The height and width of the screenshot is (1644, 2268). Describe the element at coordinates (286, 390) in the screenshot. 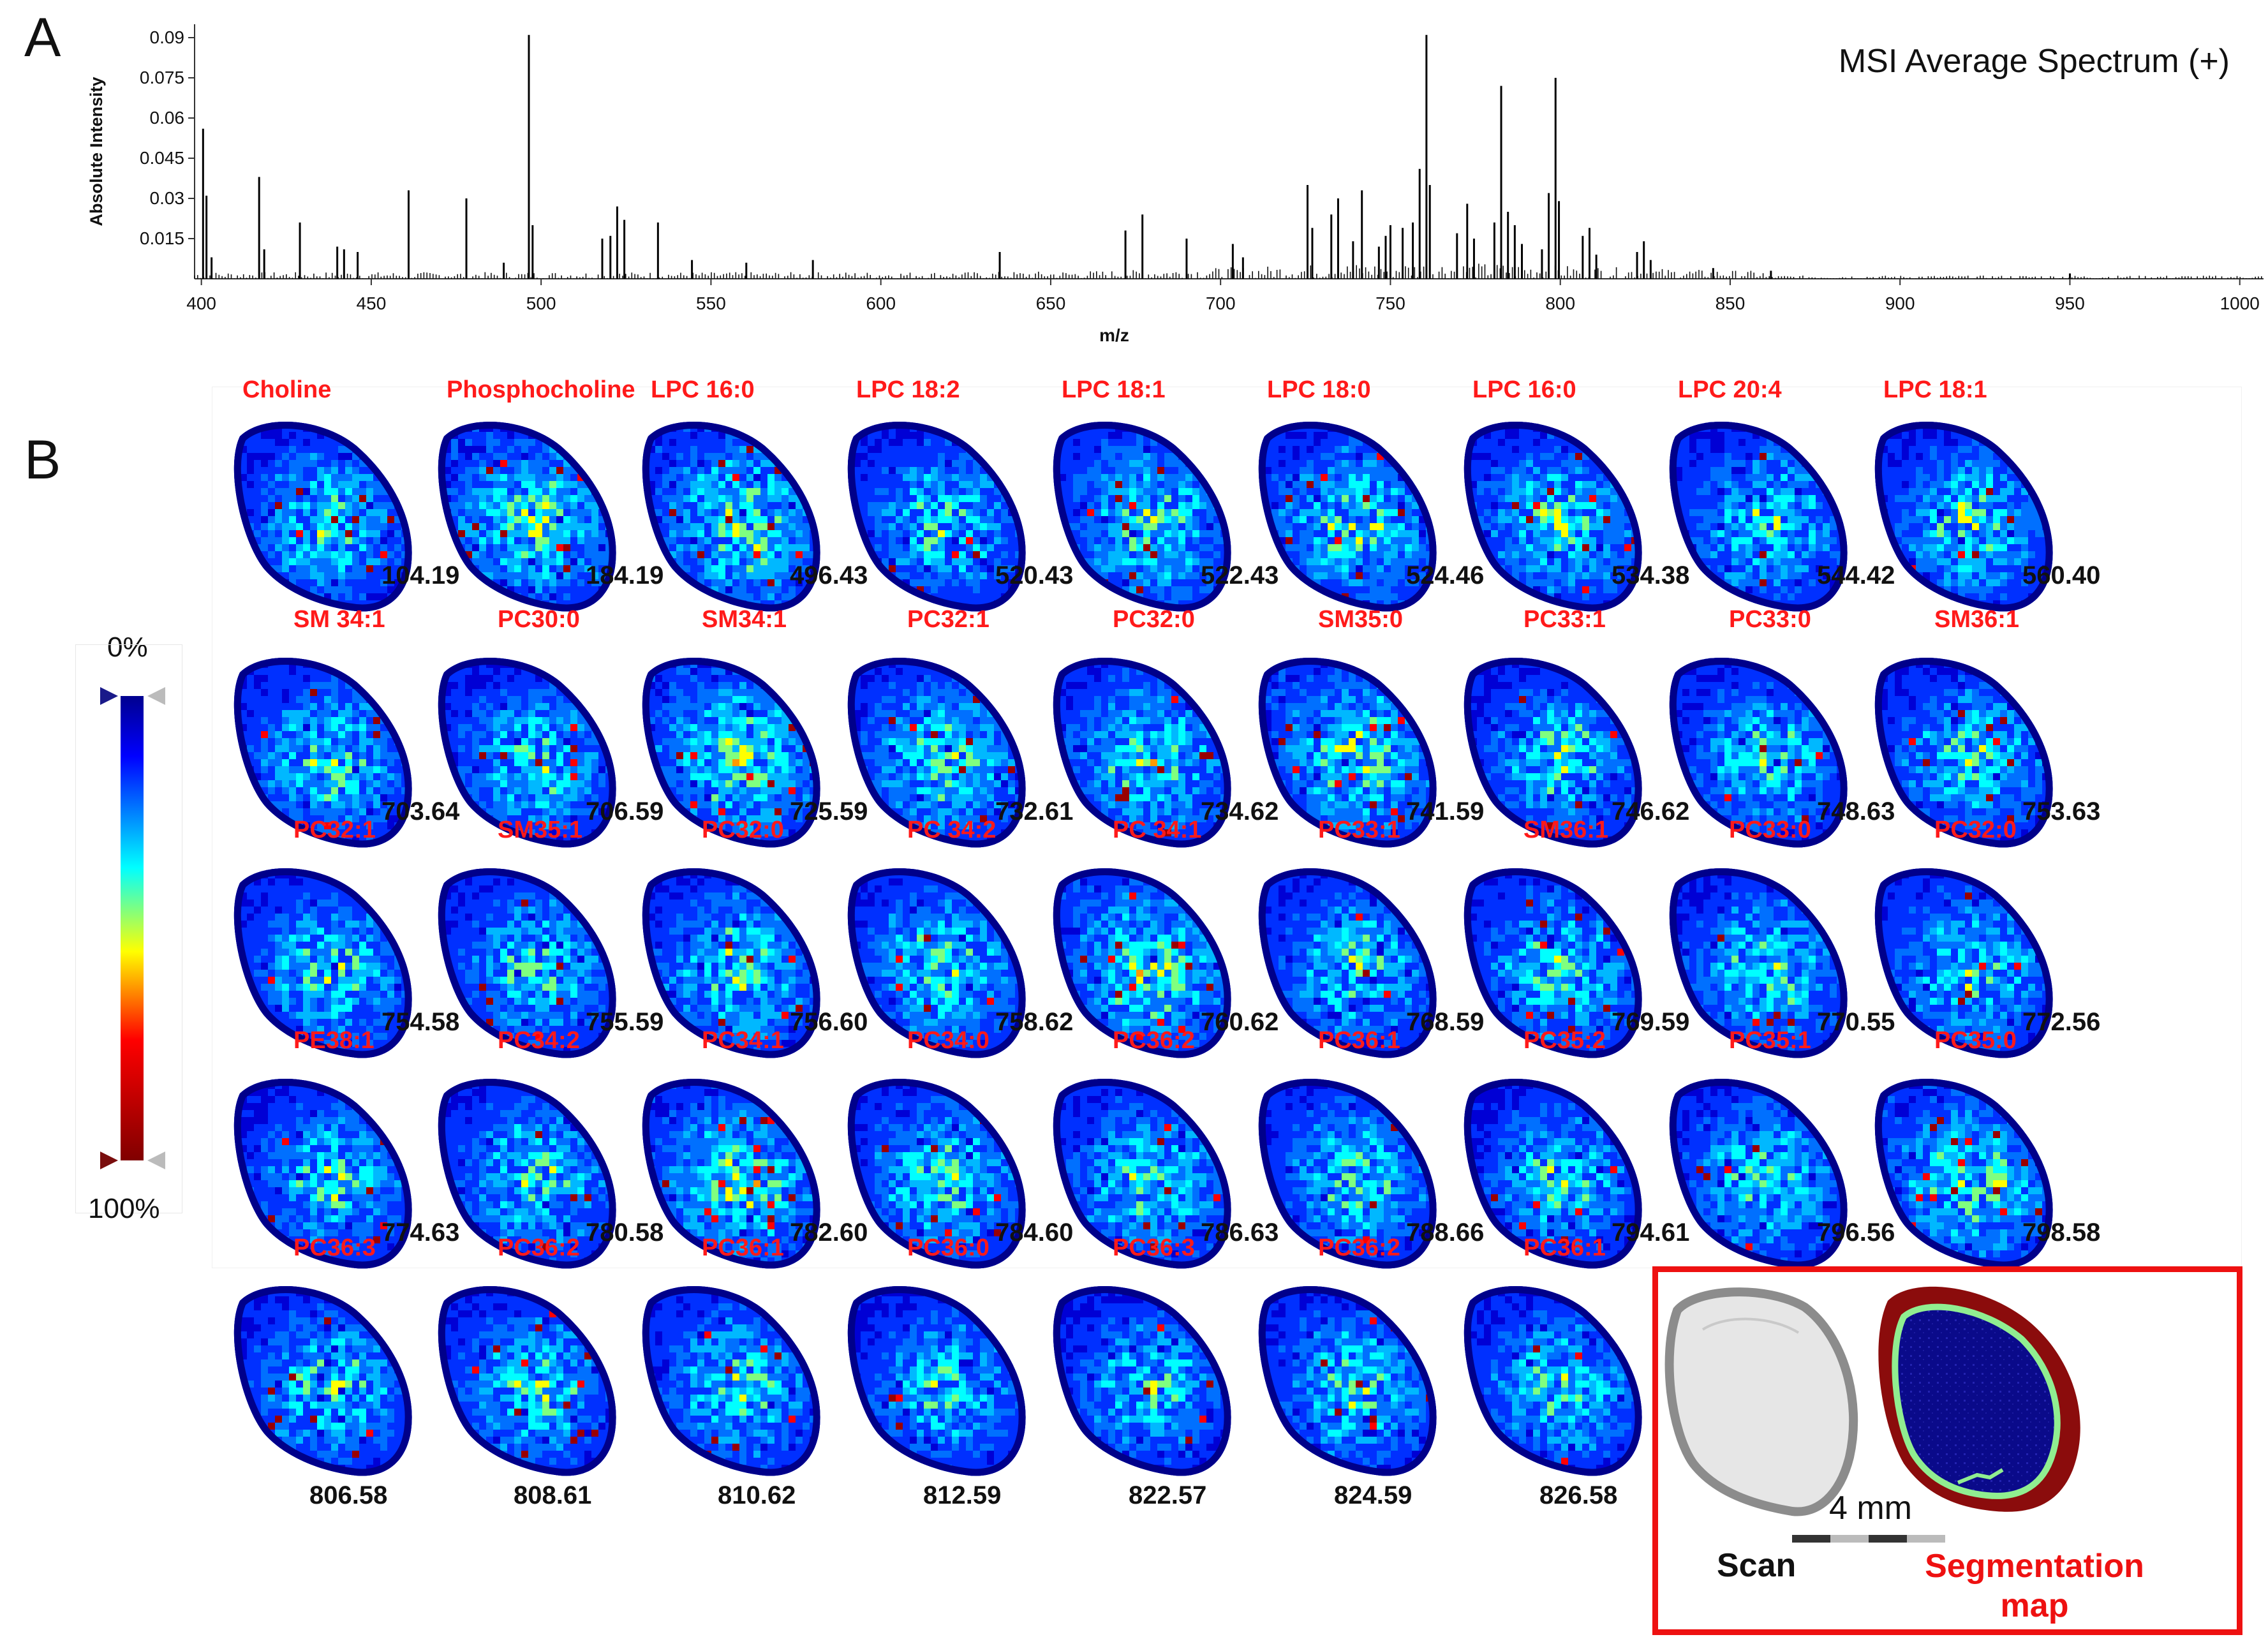

I see `ion-image-label: Choline` at that location.